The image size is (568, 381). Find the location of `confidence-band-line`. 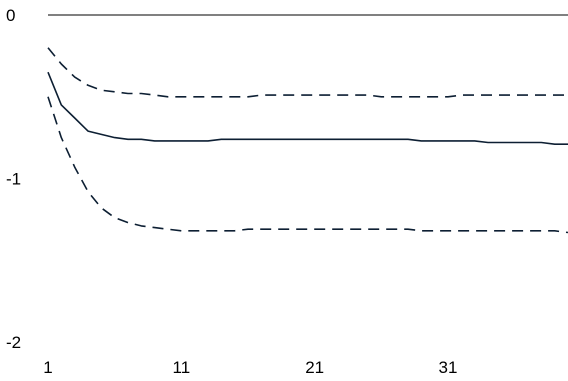

confidence-band-line is located at coordinates (307, 72).